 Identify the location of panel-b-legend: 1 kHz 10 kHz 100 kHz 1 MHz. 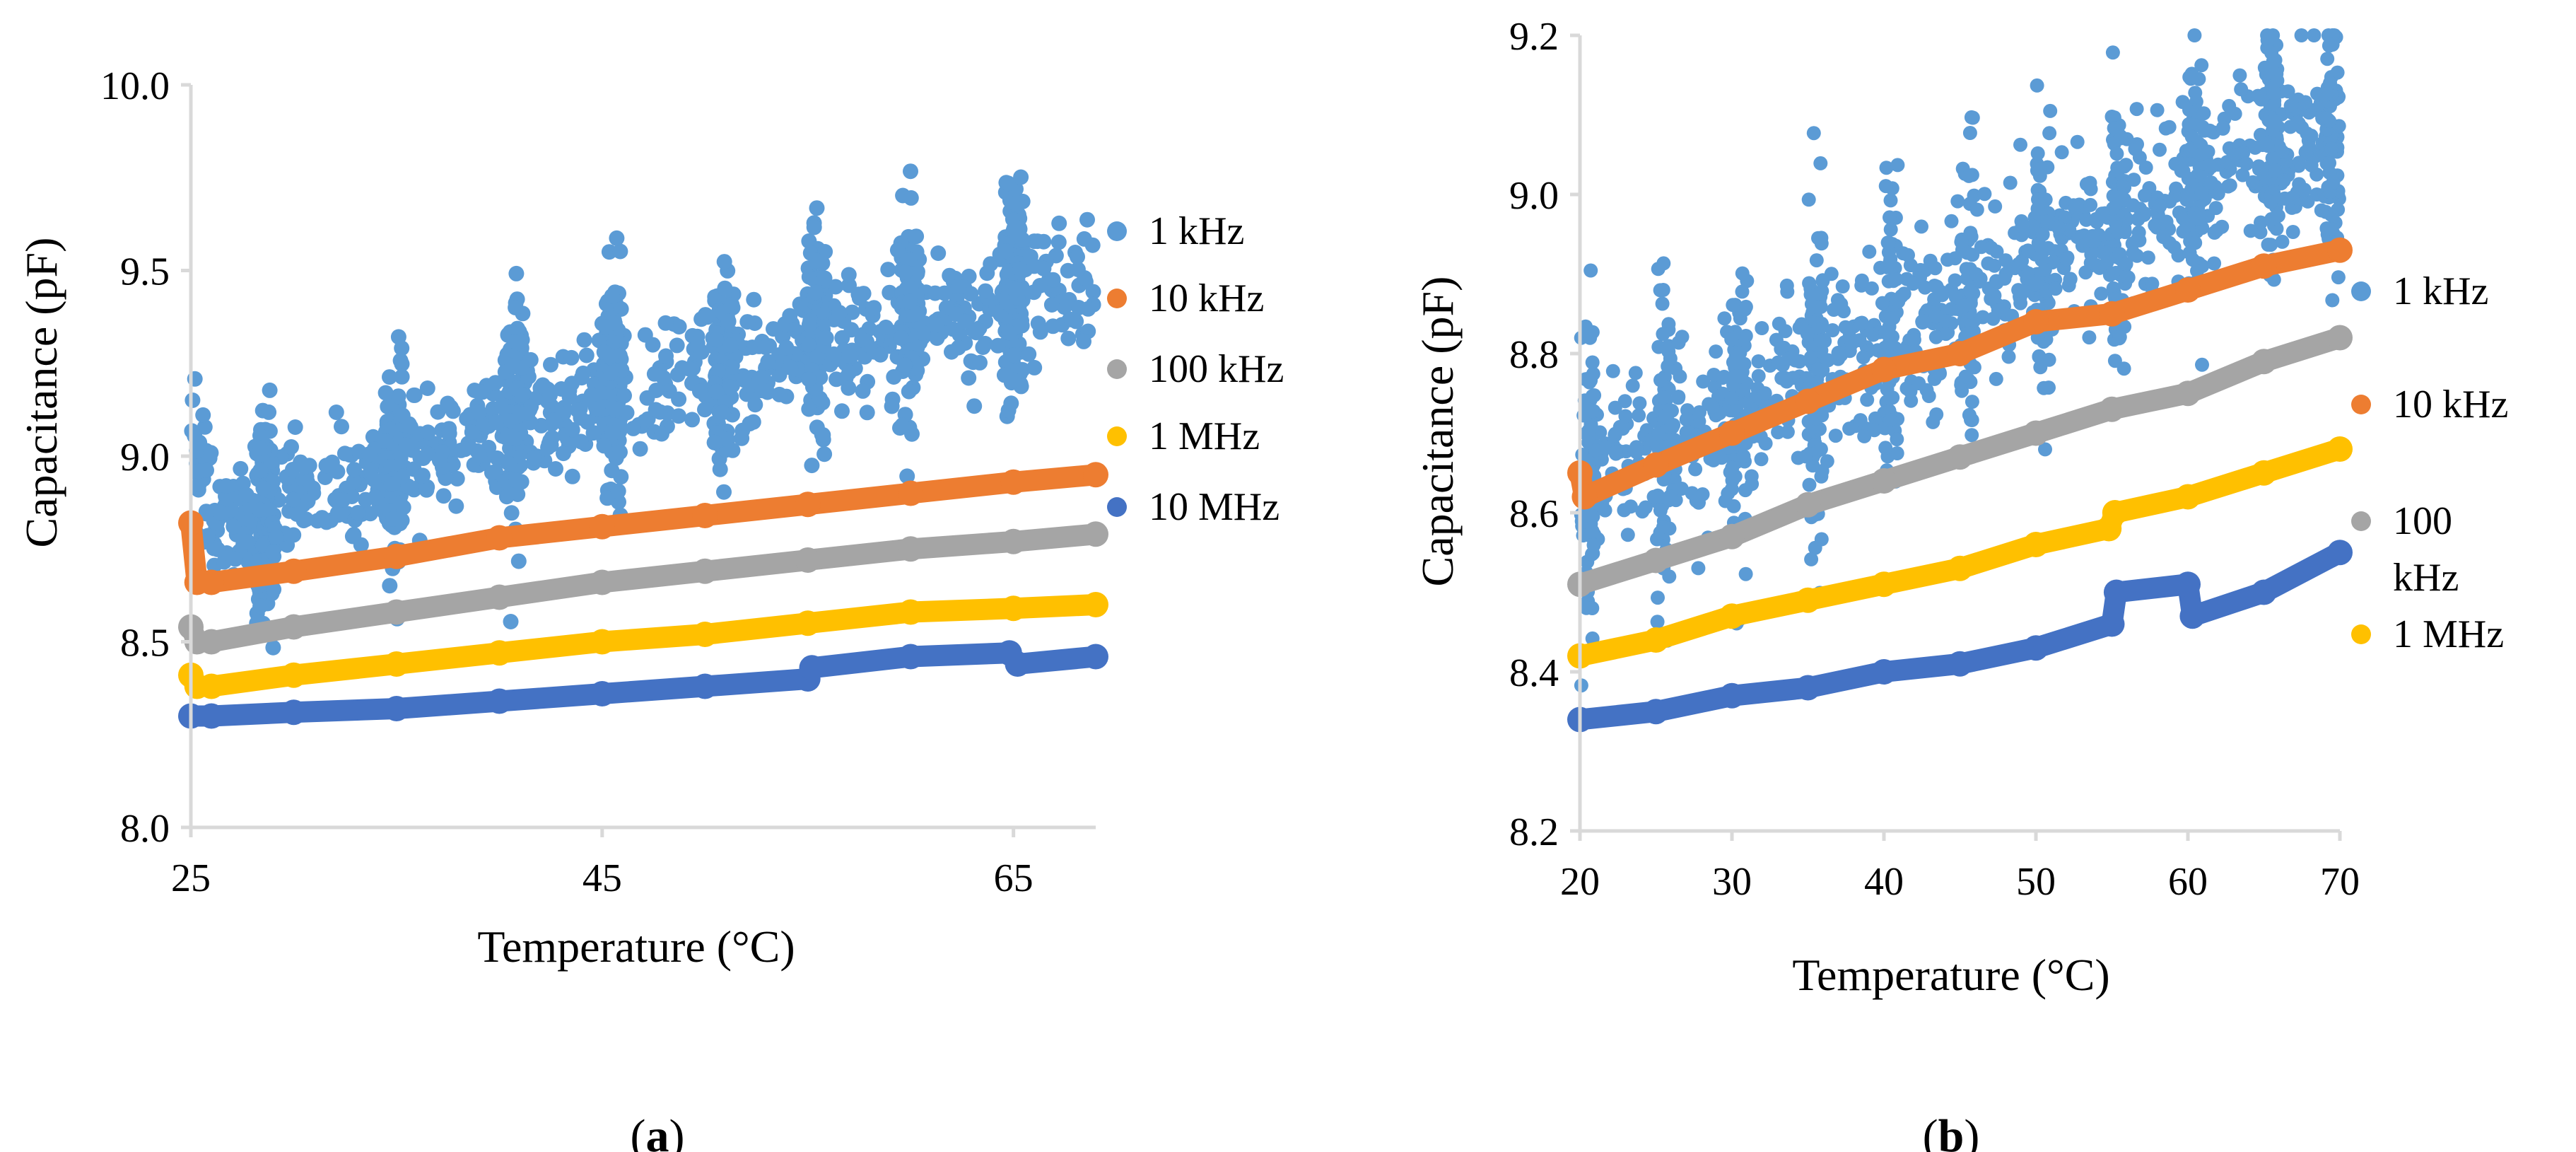
(2429, 462).